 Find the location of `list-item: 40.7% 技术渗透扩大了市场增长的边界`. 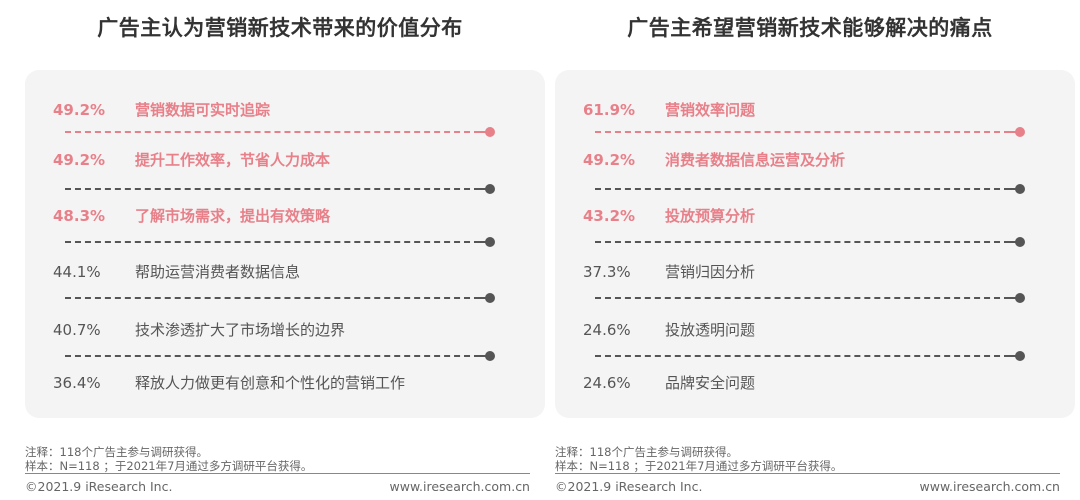

list-item: 40.7% 技术渗透扩大了市场增长的边界 is located at coordinates (285, 332).